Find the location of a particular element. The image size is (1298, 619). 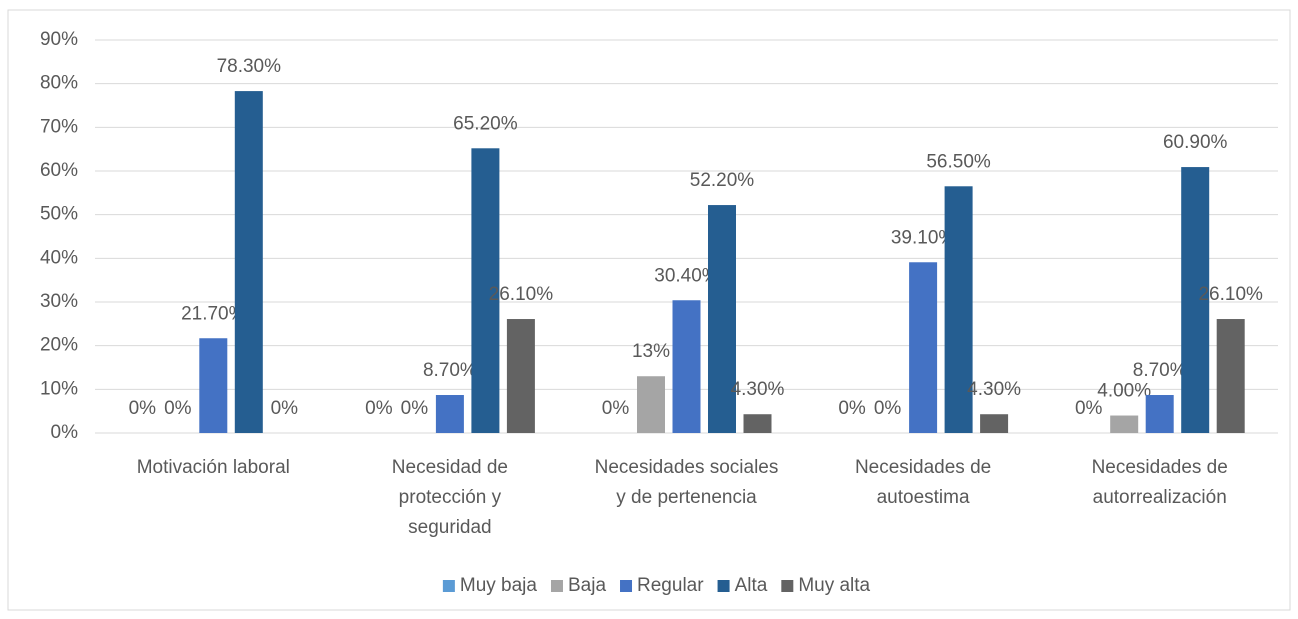

data-label: 39.10% is located at coordinates (923, 237).